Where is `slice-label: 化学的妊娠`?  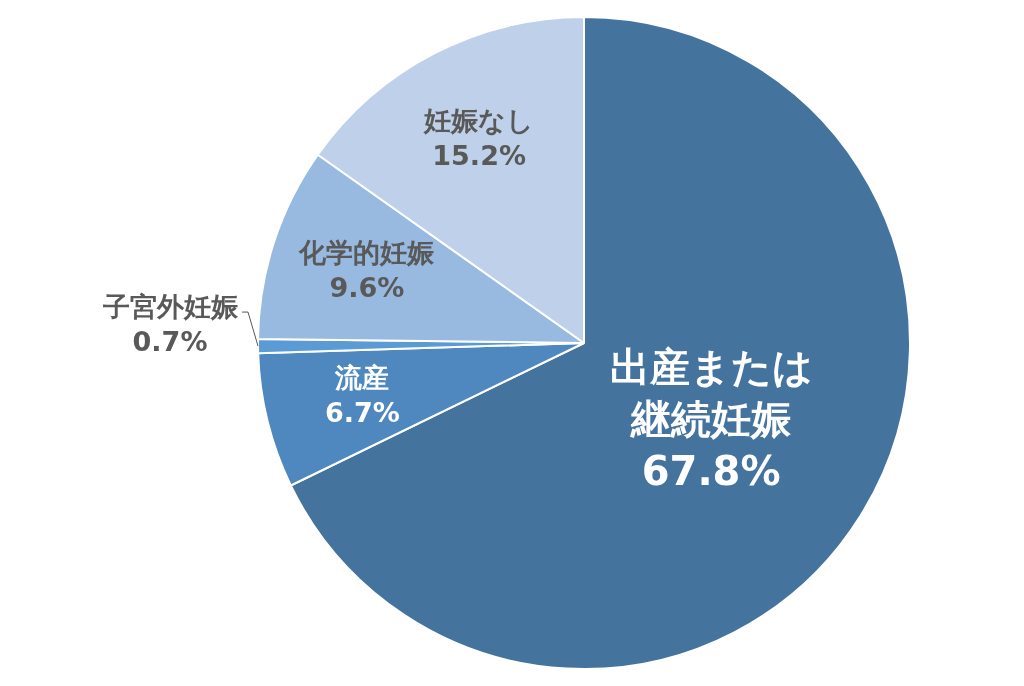 slice-label: 化学的妊娠 is located at coordinates (367, 252).